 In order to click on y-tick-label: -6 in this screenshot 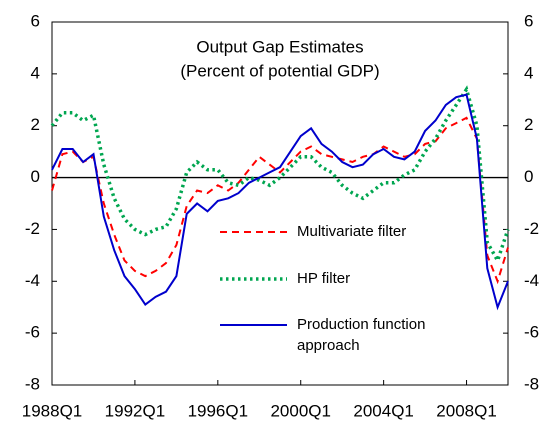, I will do `click(32, 332)`.